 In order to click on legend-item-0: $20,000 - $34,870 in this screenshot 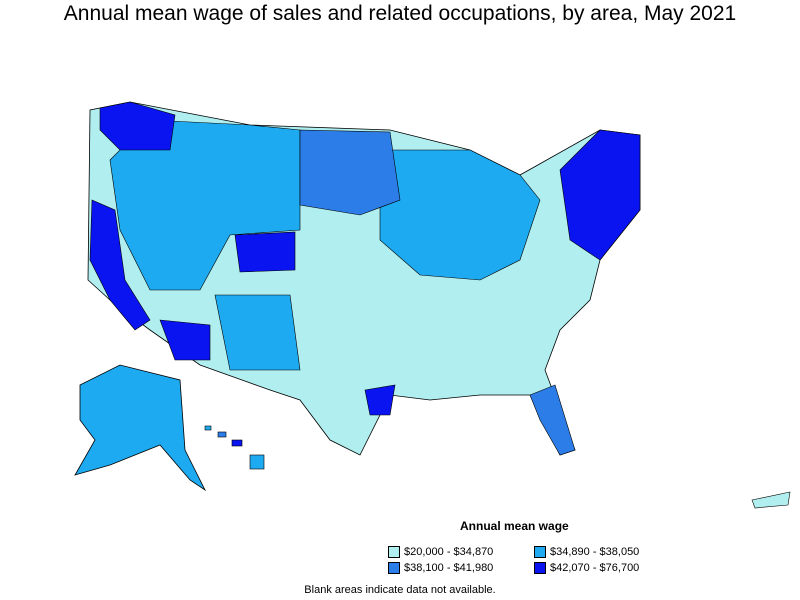, I will do `click(440, 552)`.